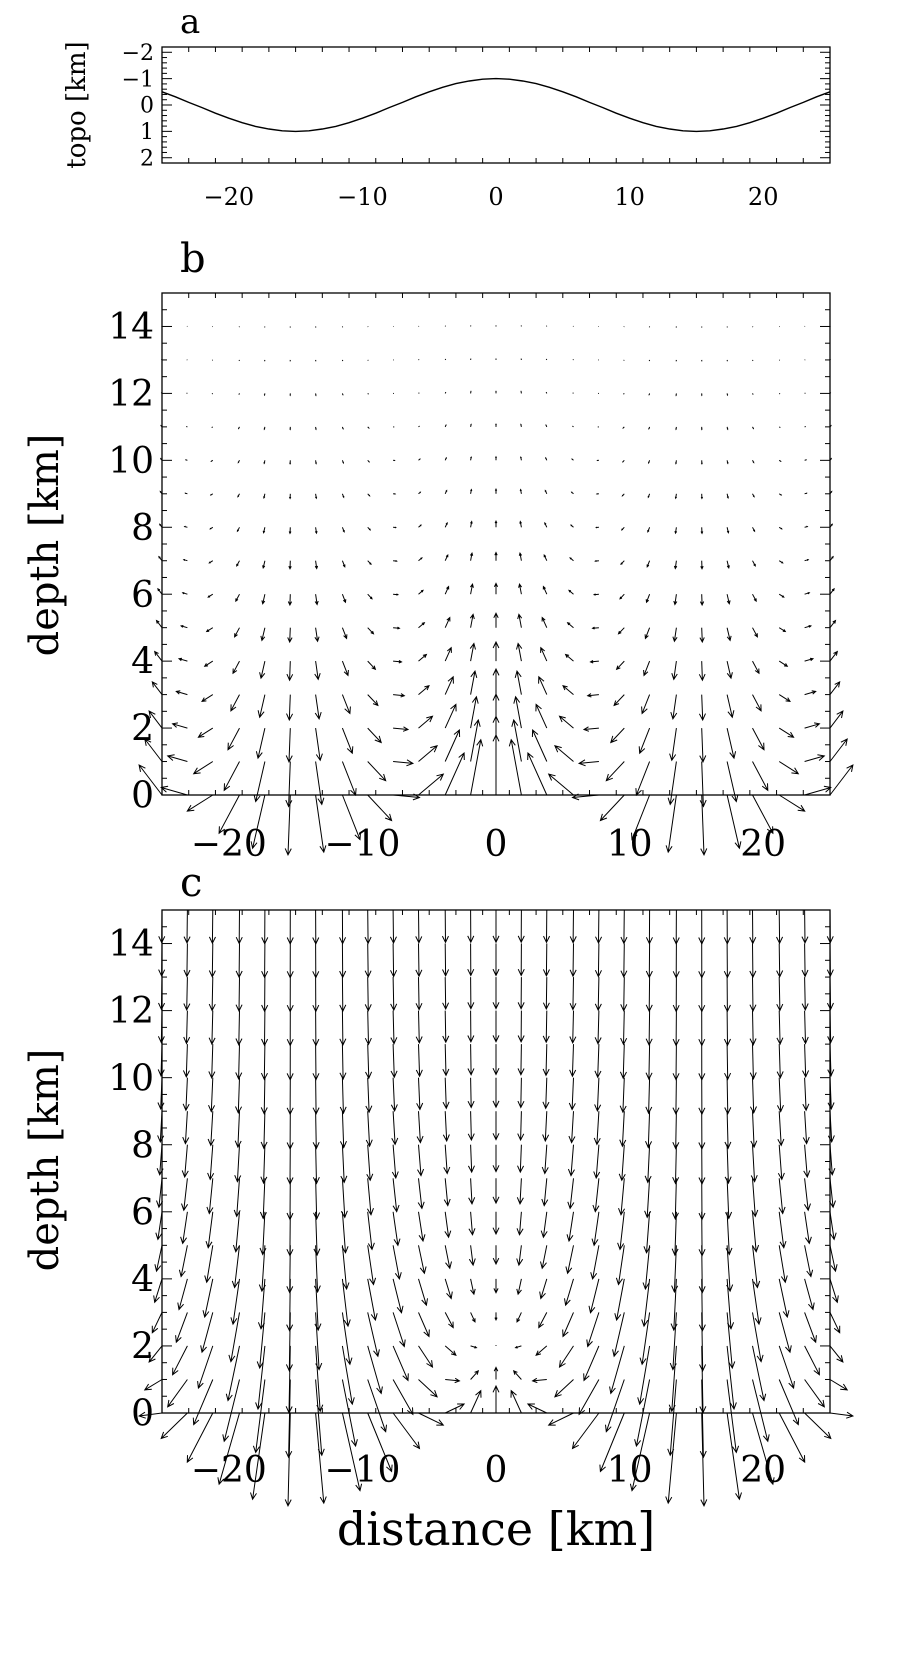 The image size is (913, 1653). Describe the element at coordinates (763, 1470) in the screenshot. I see `x-tick-label: 20` at that location.